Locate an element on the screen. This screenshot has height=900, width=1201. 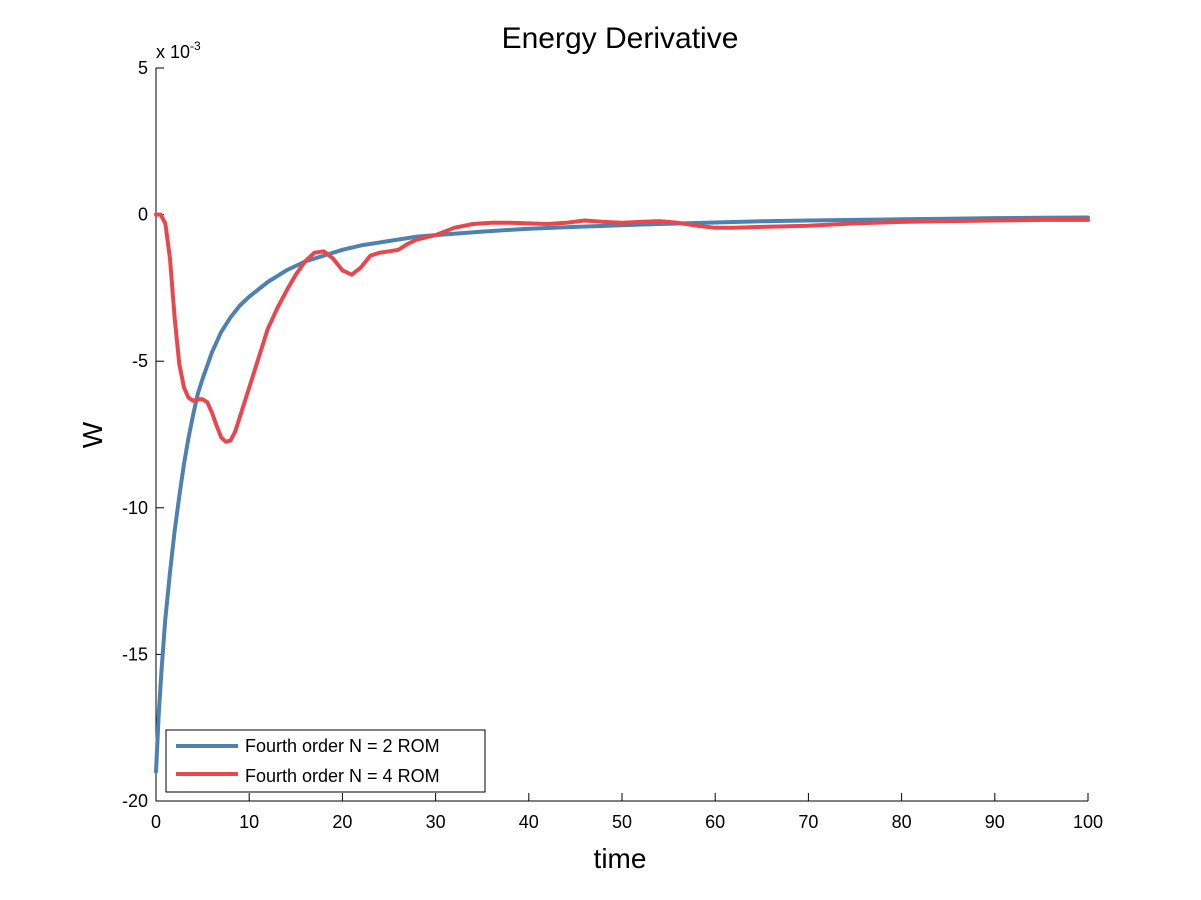
x-tick-label: 10 is located at coordinates (249, 822).